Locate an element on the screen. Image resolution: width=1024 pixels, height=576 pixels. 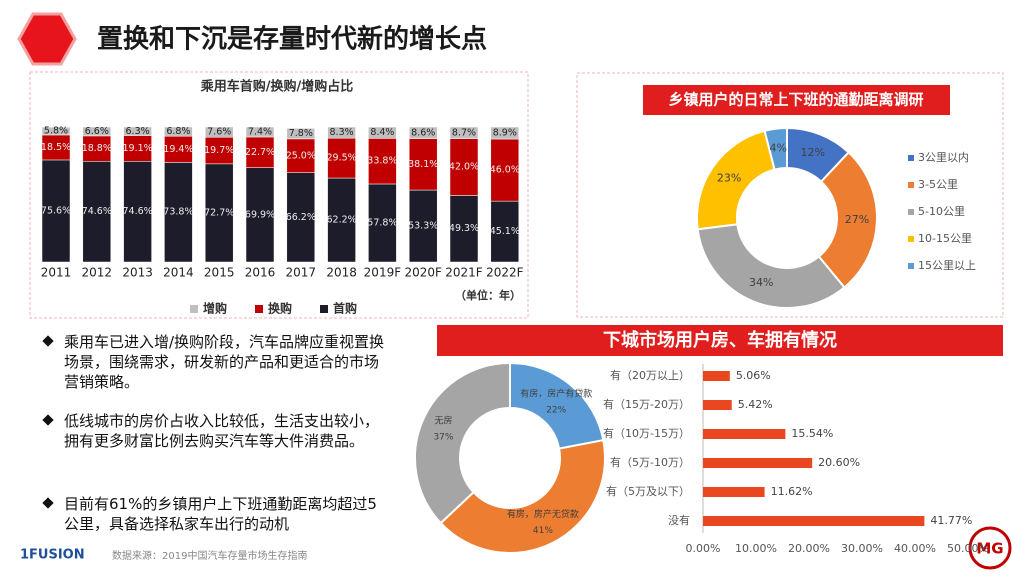
data-label: 22.7% is located at coordinates (260, 152).